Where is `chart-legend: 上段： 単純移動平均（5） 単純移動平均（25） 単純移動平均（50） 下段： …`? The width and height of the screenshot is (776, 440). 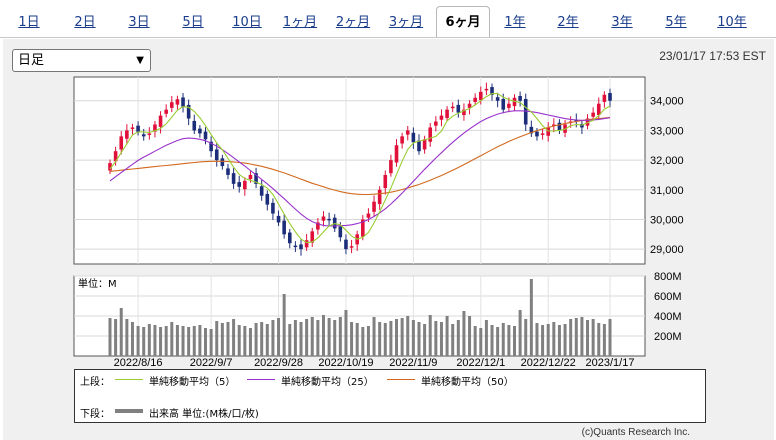
chart-legend: 上段： 単純移動平均（5） 単純移動平均（25） 単純移動平均（50） 下段： … is located at coordinates (390, 396).